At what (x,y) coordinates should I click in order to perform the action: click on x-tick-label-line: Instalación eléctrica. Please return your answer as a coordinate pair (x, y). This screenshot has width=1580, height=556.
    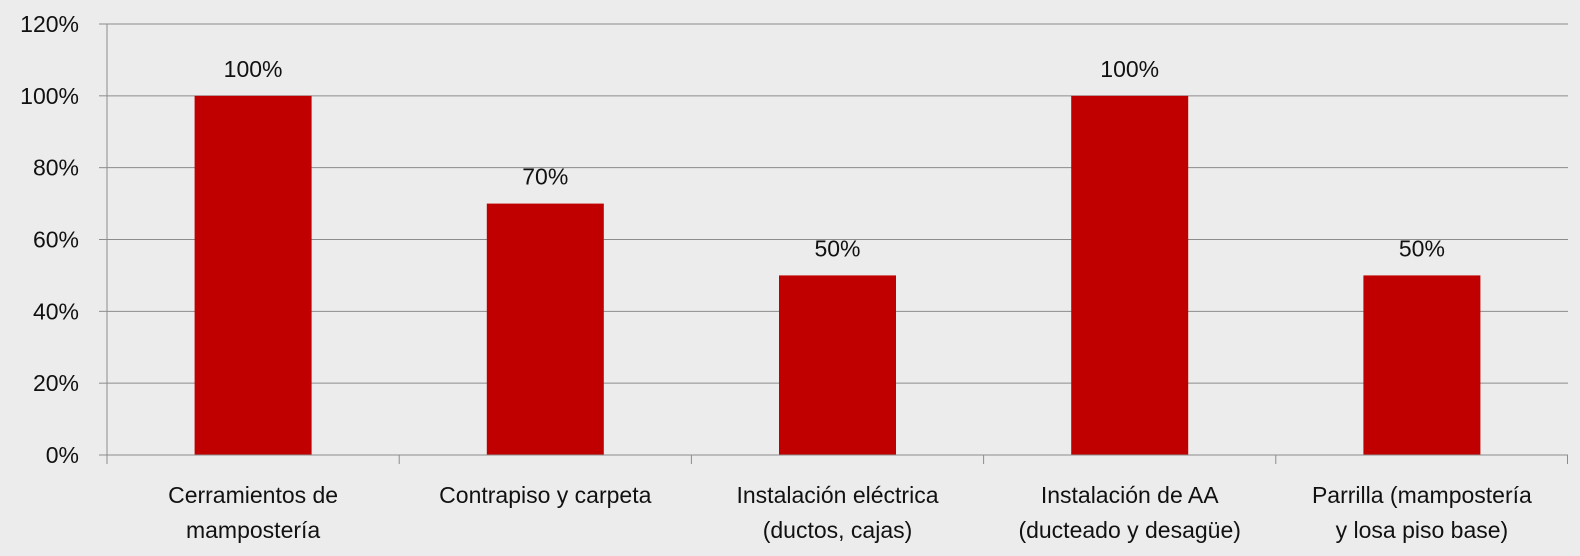
    Looking at the image, I should click on (838, 495).